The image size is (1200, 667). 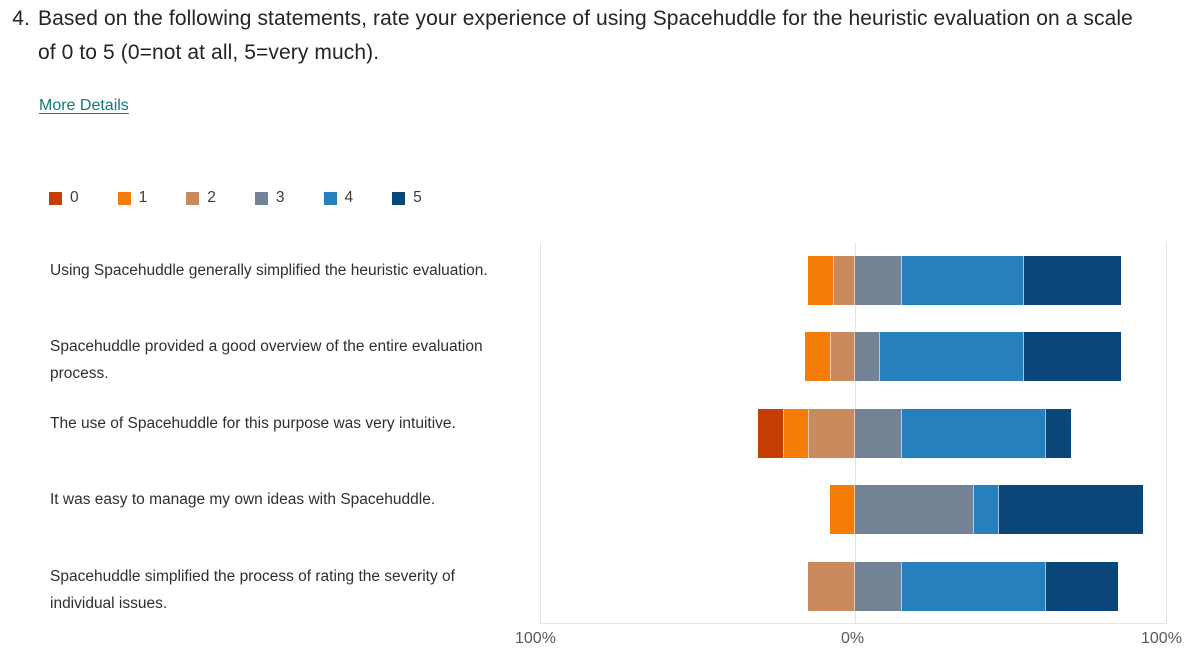 What do you see at coordinates (417, 197) in the screenshot?
I see `legend-label: 5` at bounding box center [417, 197].